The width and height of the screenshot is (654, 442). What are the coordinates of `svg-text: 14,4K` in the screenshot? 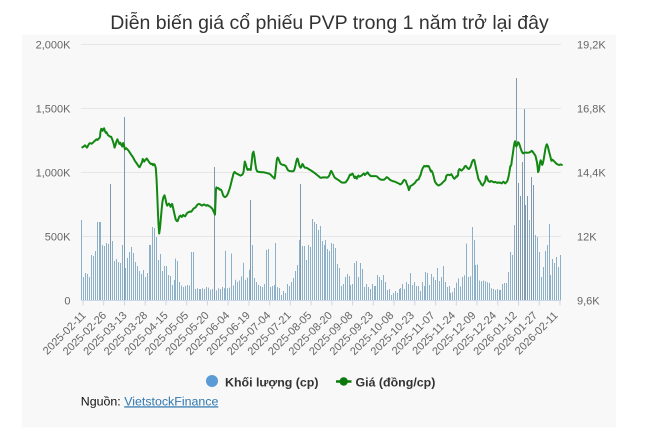 It's located at (591, 174).